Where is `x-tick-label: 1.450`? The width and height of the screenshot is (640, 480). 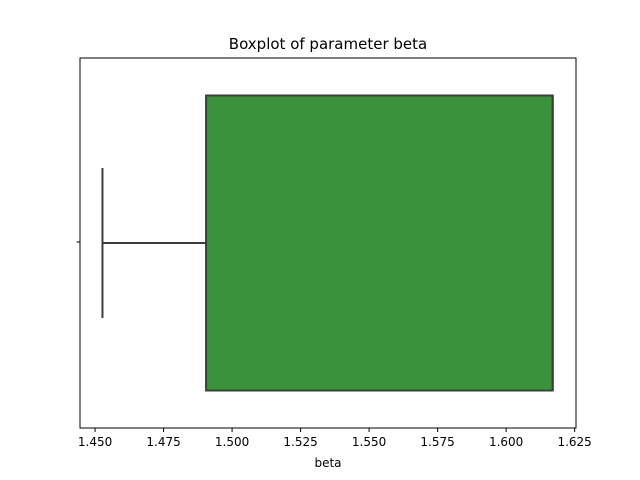
x-tick-label: 1.450 is located at coordinates (95, 442).